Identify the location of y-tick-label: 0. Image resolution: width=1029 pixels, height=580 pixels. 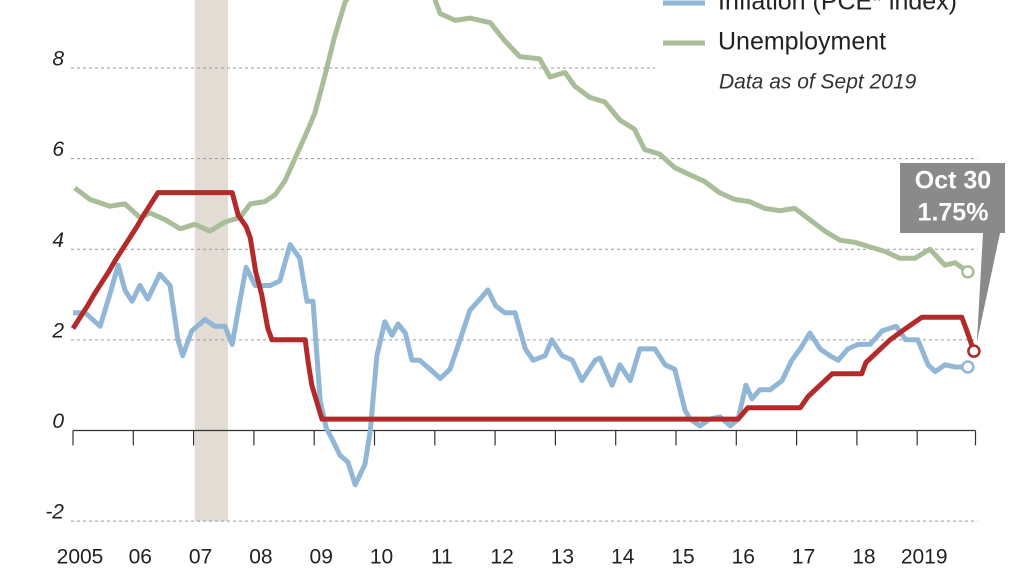
(58, 421).